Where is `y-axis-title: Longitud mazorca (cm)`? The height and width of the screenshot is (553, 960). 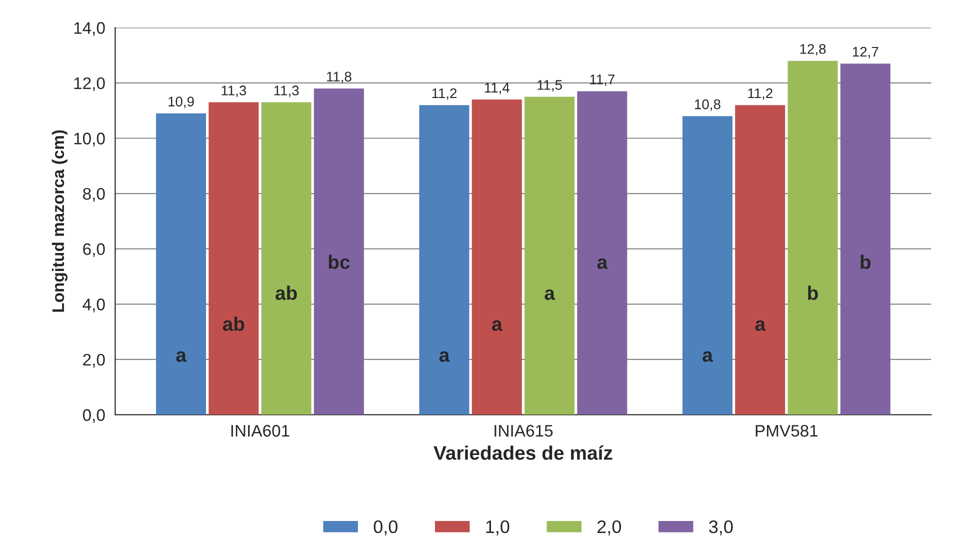
y-axis-title: Longitud mazorca (cm) is located at coordinates (60, 221).